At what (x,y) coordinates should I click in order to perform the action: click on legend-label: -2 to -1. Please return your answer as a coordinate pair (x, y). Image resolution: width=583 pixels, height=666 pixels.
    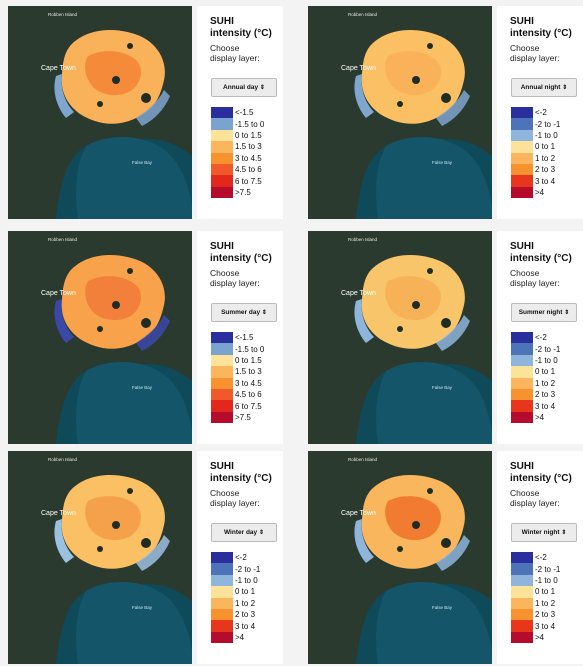
    Looking at the image, I should click on (248, 569).